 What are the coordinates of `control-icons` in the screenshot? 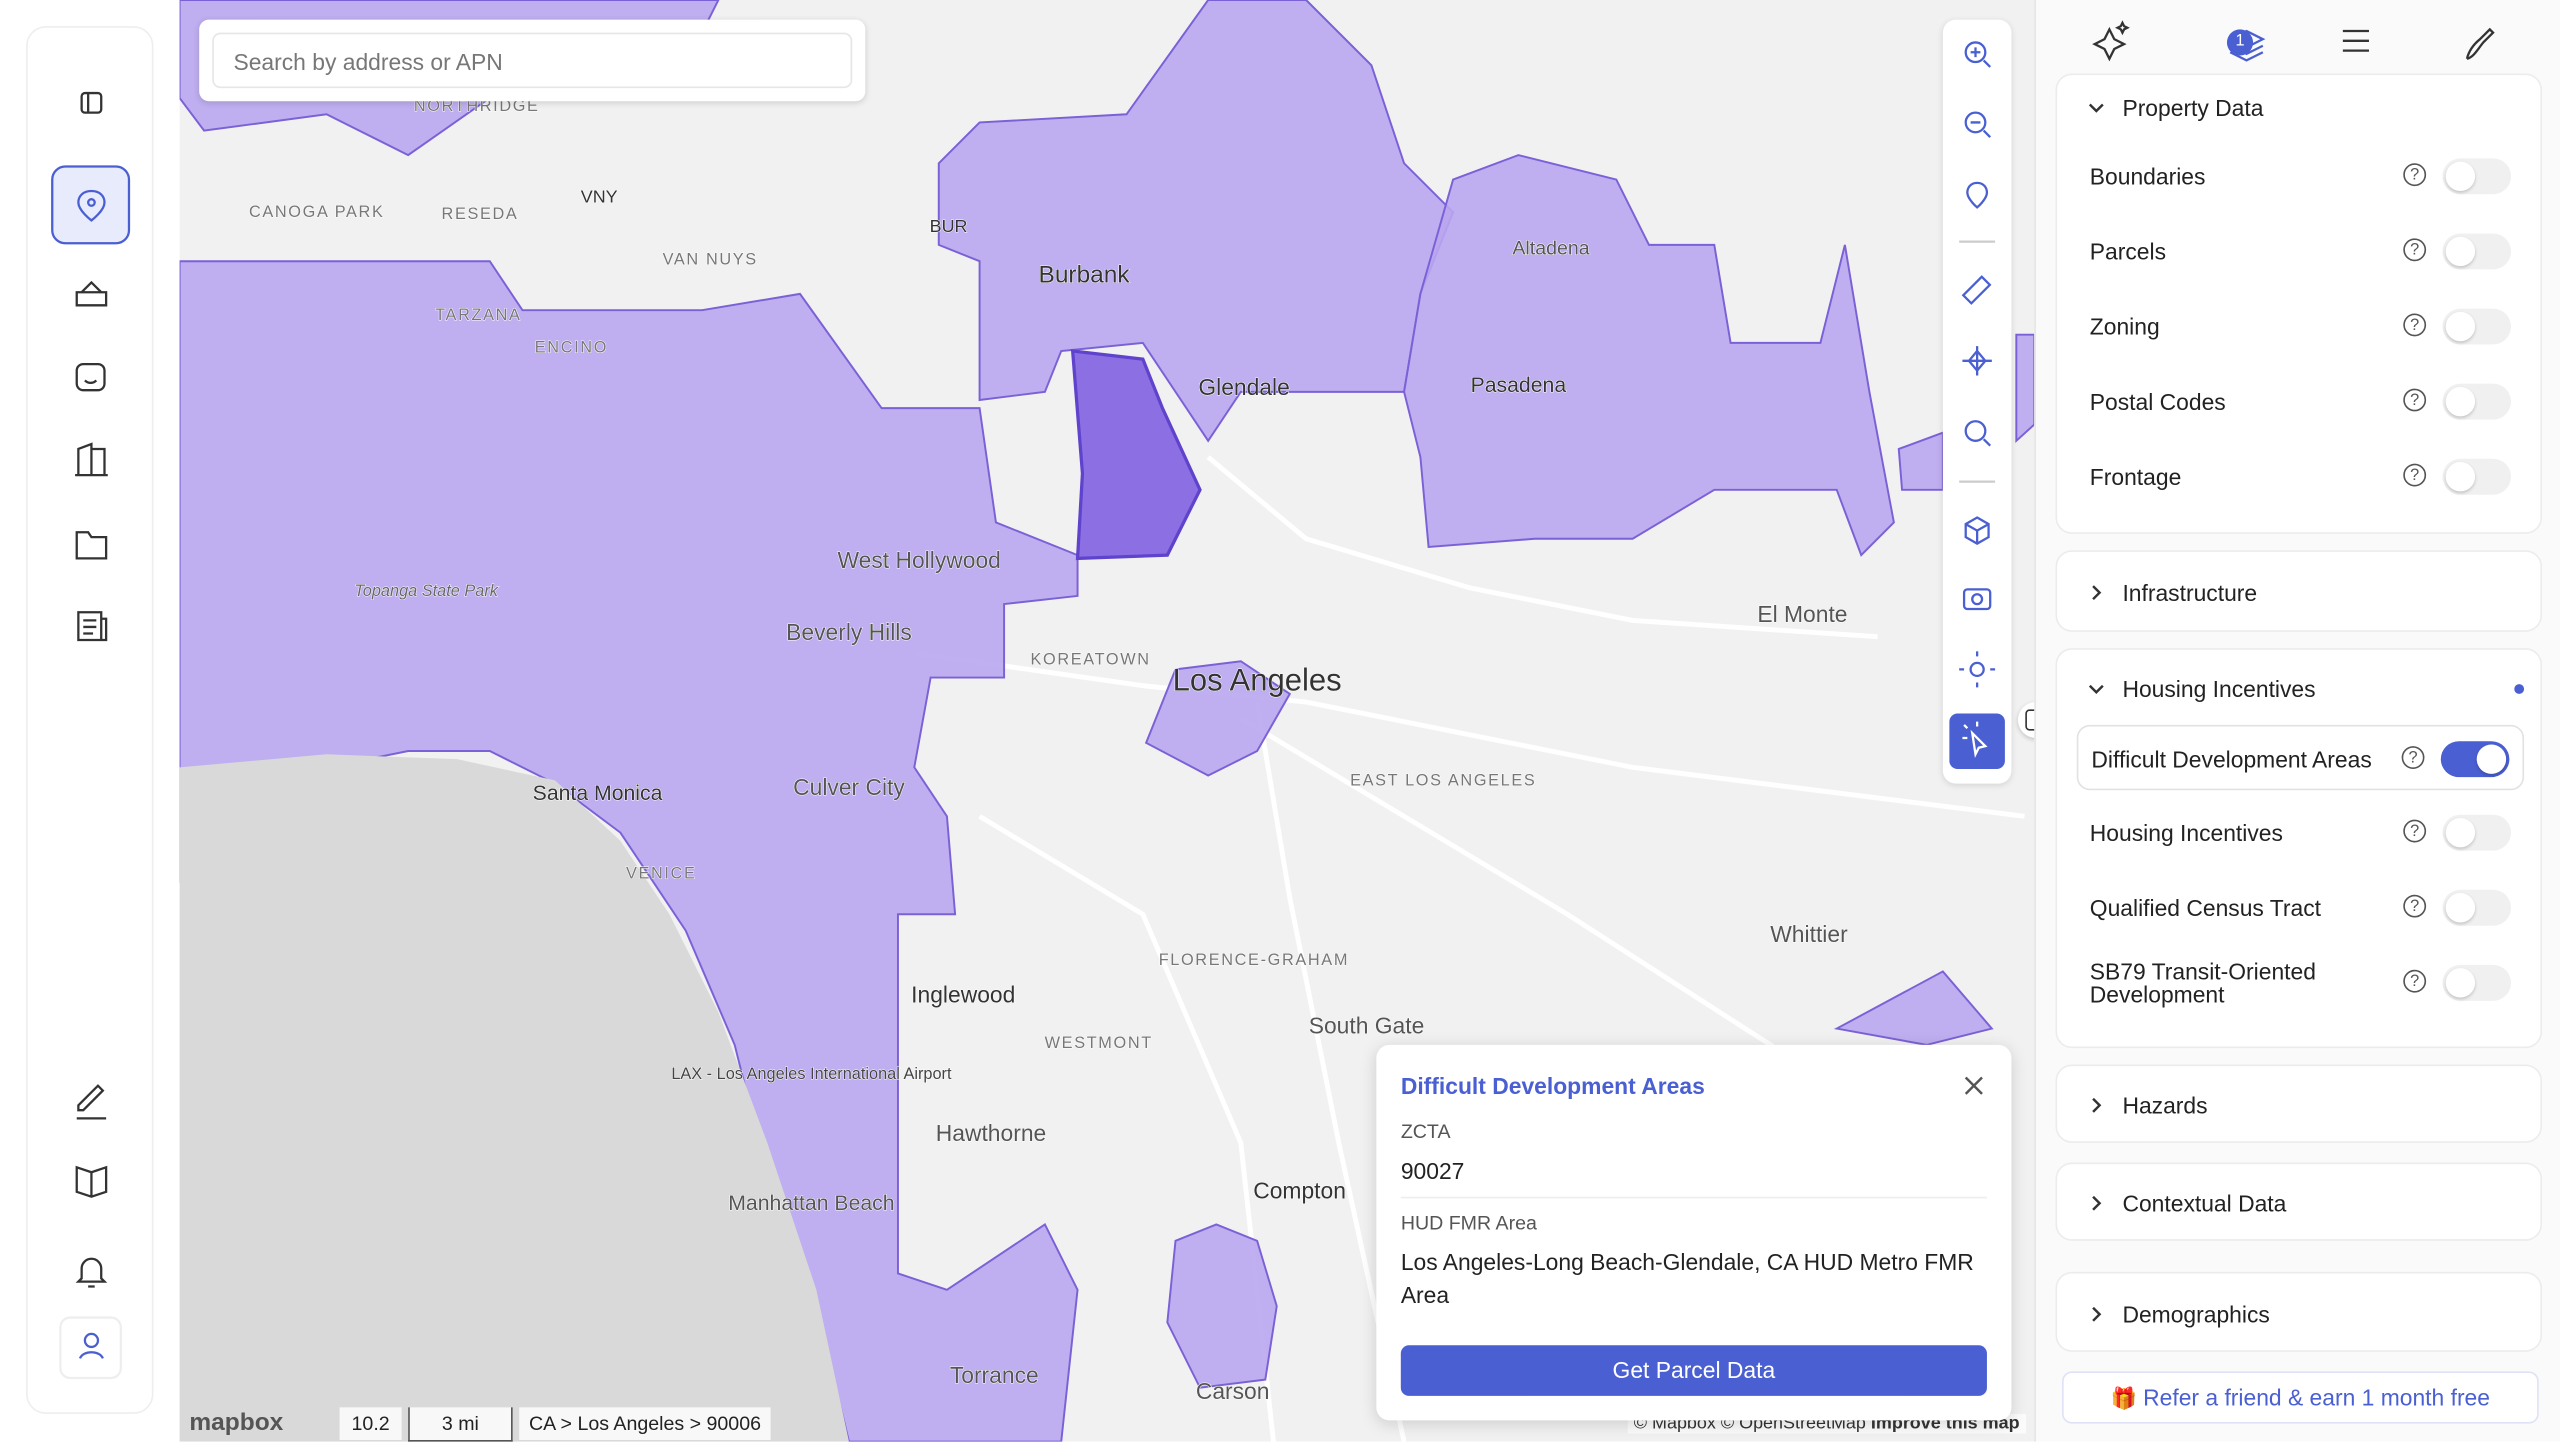 It's located at (1977, 405).